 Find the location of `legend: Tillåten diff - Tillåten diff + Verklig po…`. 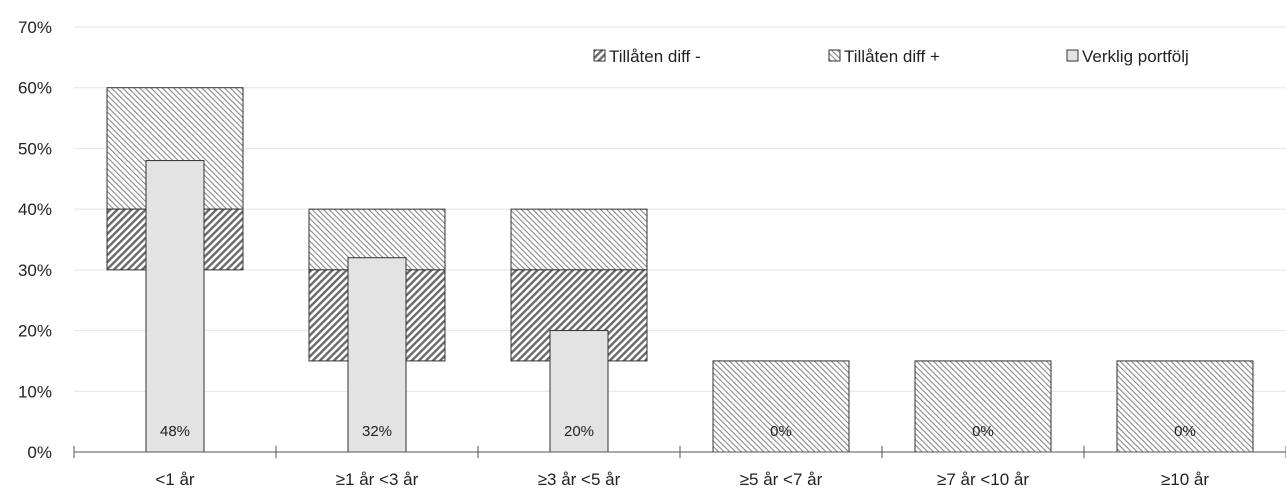

legend: Tillåten diff - Tillåten diff + Verklig po… is located at coordinates (891, 56).